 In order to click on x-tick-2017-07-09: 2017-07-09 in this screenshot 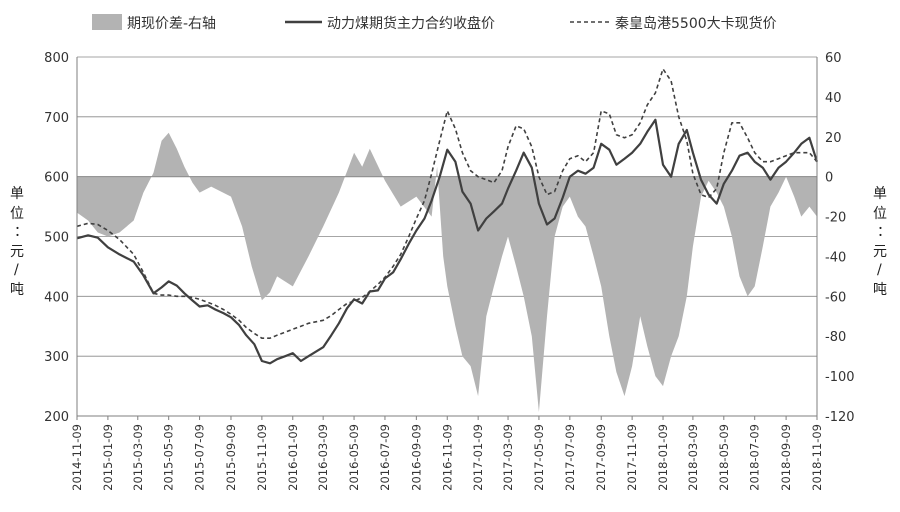, I will do `click(570, 457)`.